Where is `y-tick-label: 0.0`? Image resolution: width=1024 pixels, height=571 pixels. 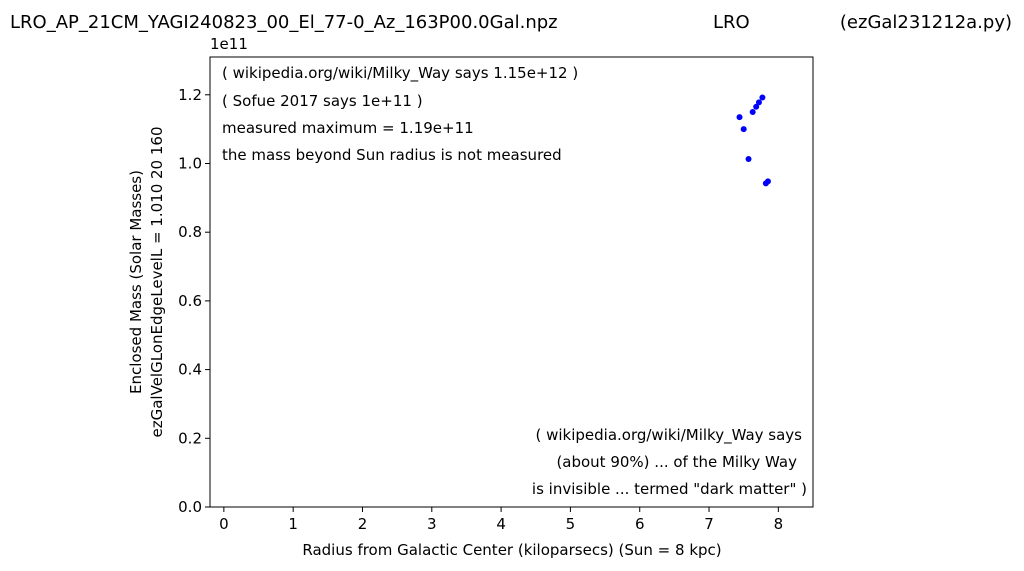 y-tick-label: 0.0 is located at coordinates (190, 507).